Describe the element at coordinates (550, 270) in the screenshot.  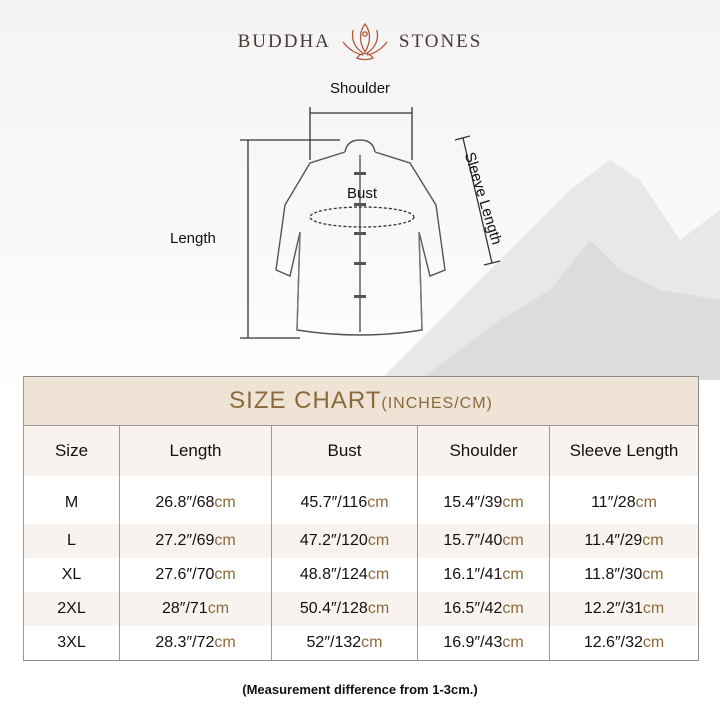
I see `mountain-background` at that location.